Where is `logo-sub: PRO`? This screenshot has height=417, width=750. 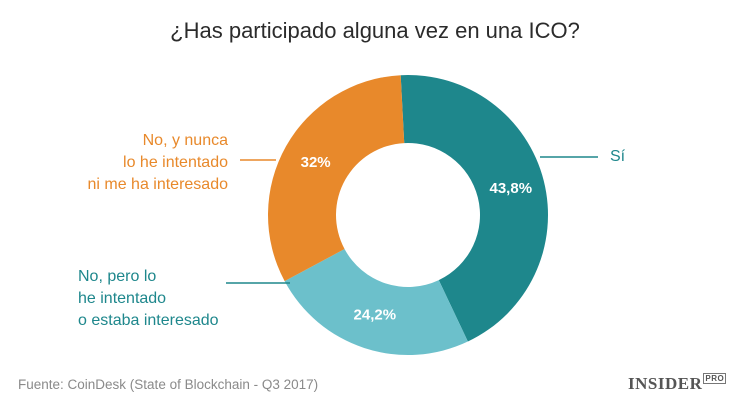
logo-sub: PRO is located at coordinates (715, 378).